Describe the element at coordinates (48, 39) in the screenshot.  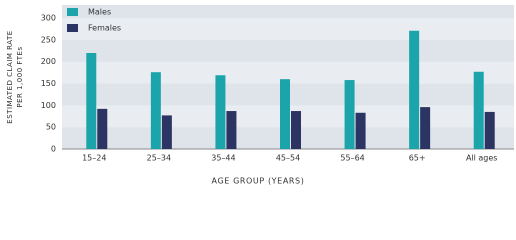
I see `y-tick-label: 250` at that location.